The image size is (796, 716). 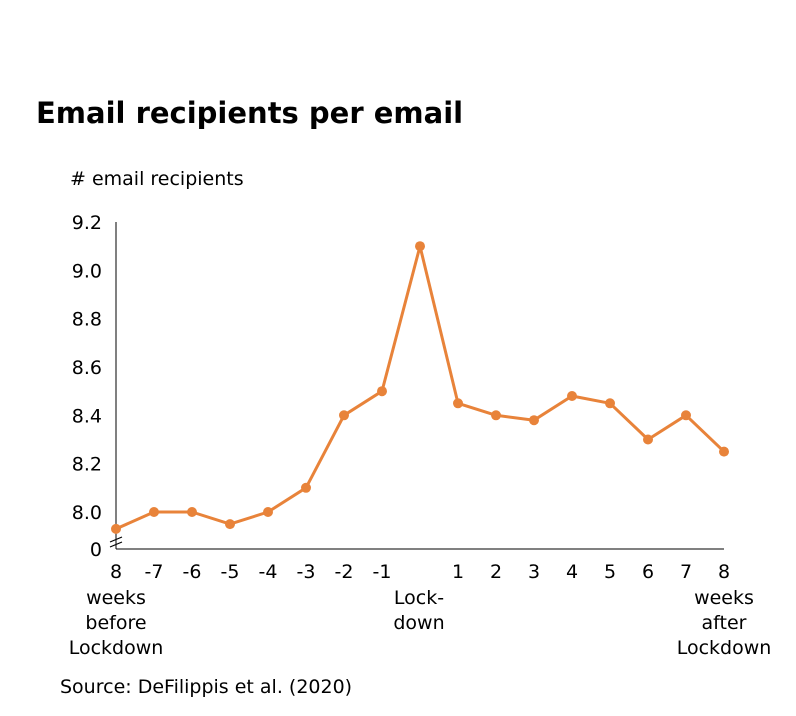 What do you see at coordinates (230, 572) in the screenshot?
I see `x-tick-label: -5` at bounding box center [230, 572].